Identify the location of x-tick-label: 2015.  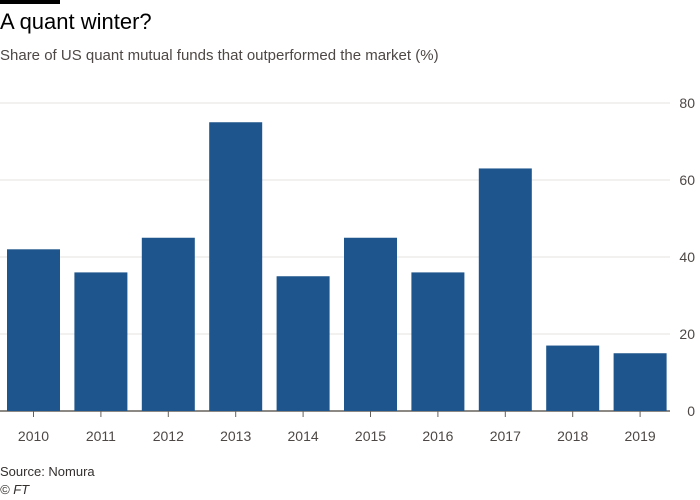
(370, 436).